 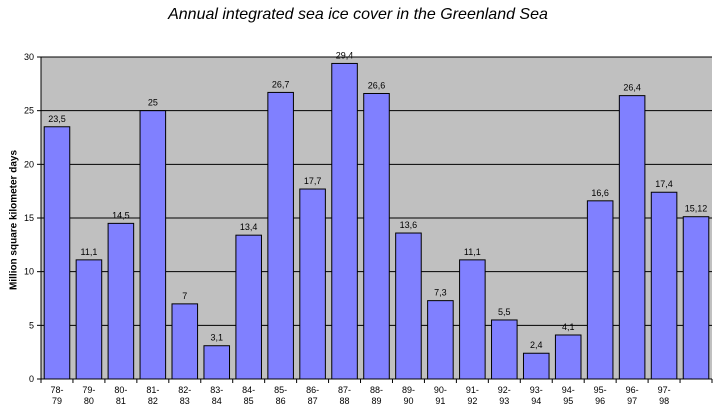 What do you see at coordinates (408, 390) in the screenshot?
I see `x-category-label: 89-` at bounding box center [408, 390].